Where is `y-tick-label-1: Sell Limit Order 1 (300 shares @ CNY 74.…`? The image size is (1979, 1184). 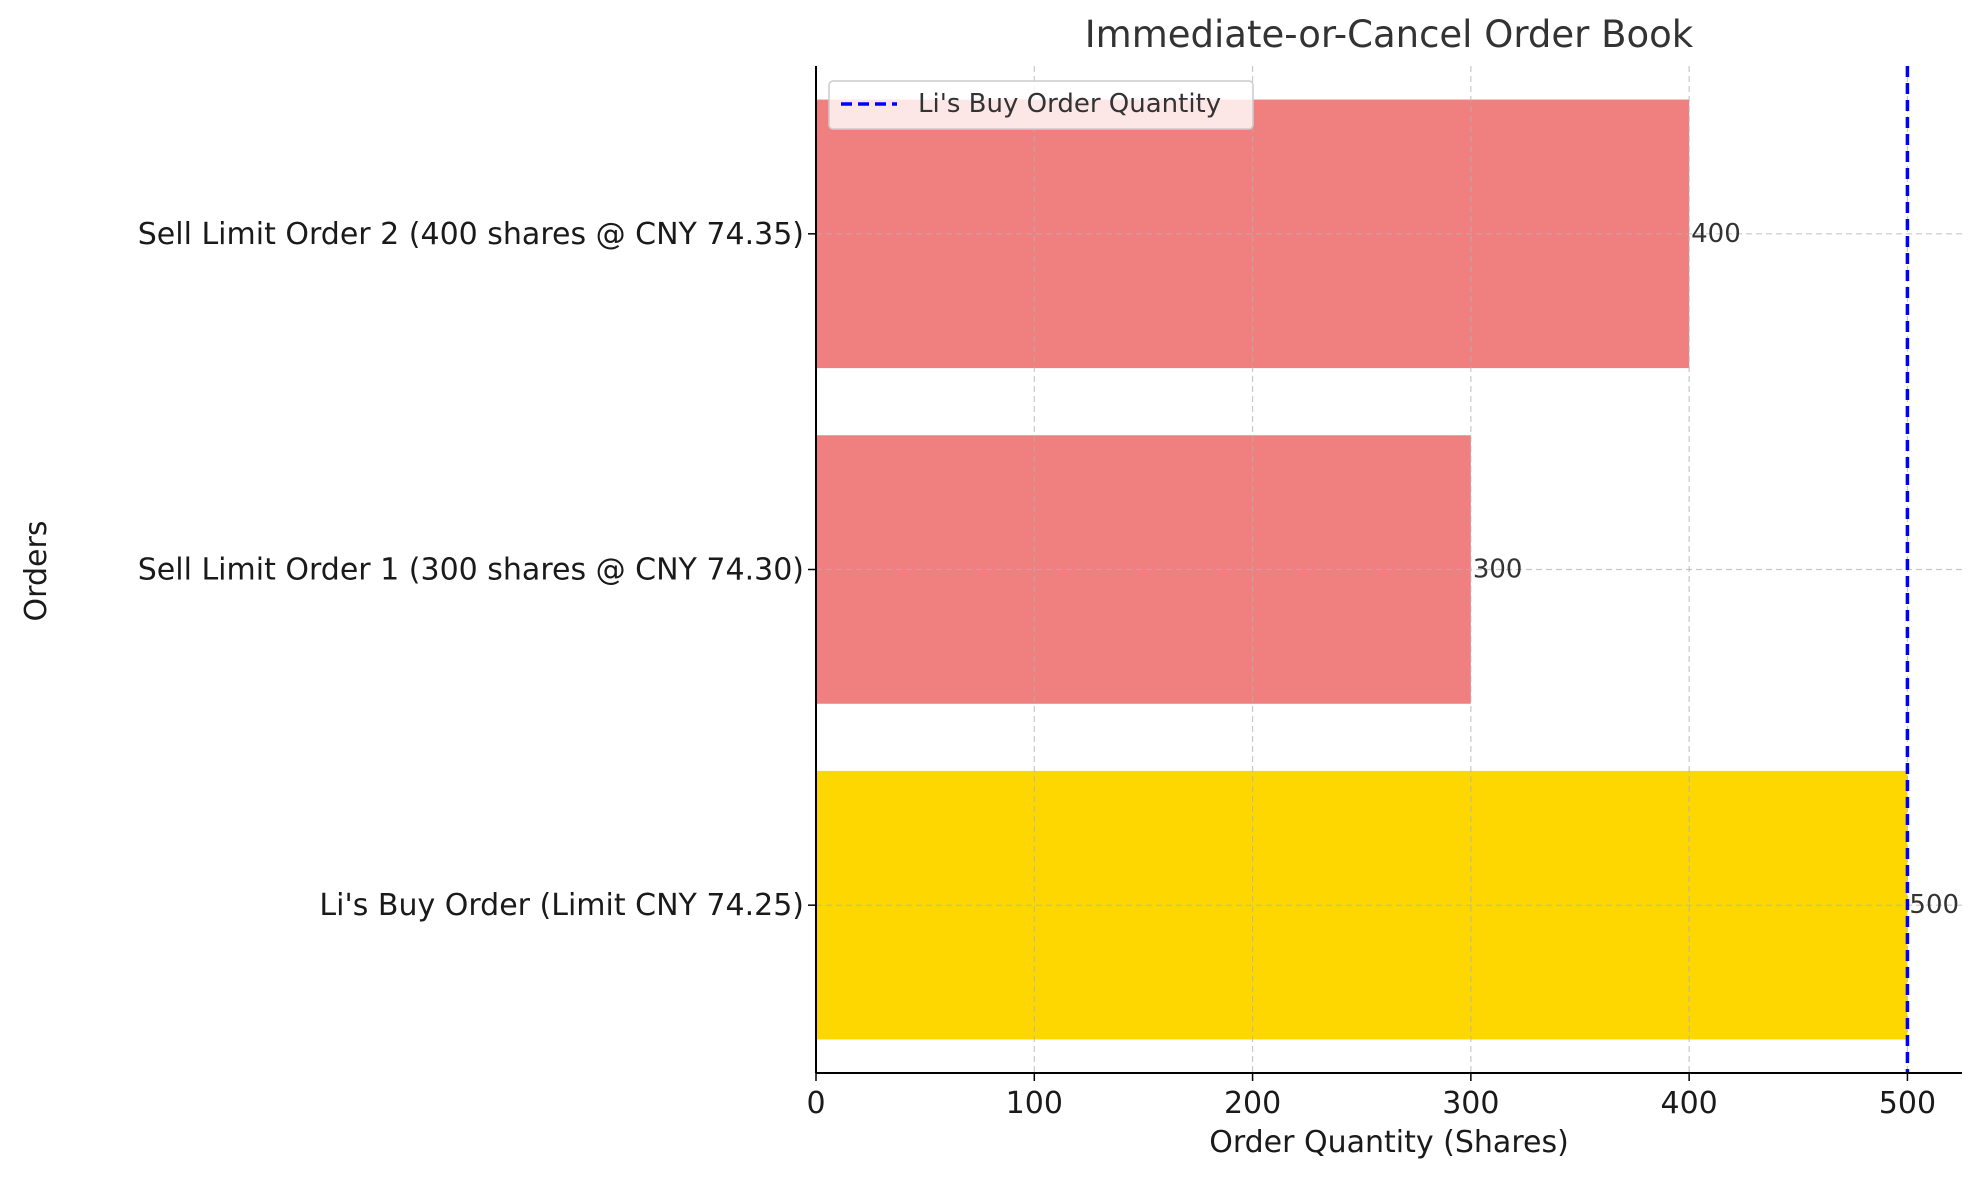 y-tick-label-1: Sell Limit Order 1 (300 shares @ CNY 74.… is located at coordinates (471, 570).